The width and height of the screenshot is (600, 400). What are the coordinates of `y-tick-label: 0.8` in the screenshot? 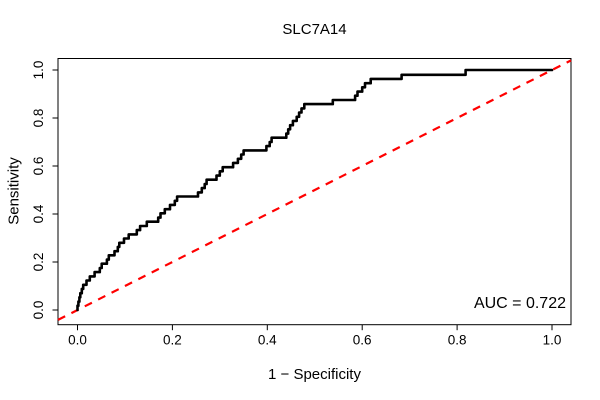 It's located at (38, 118).